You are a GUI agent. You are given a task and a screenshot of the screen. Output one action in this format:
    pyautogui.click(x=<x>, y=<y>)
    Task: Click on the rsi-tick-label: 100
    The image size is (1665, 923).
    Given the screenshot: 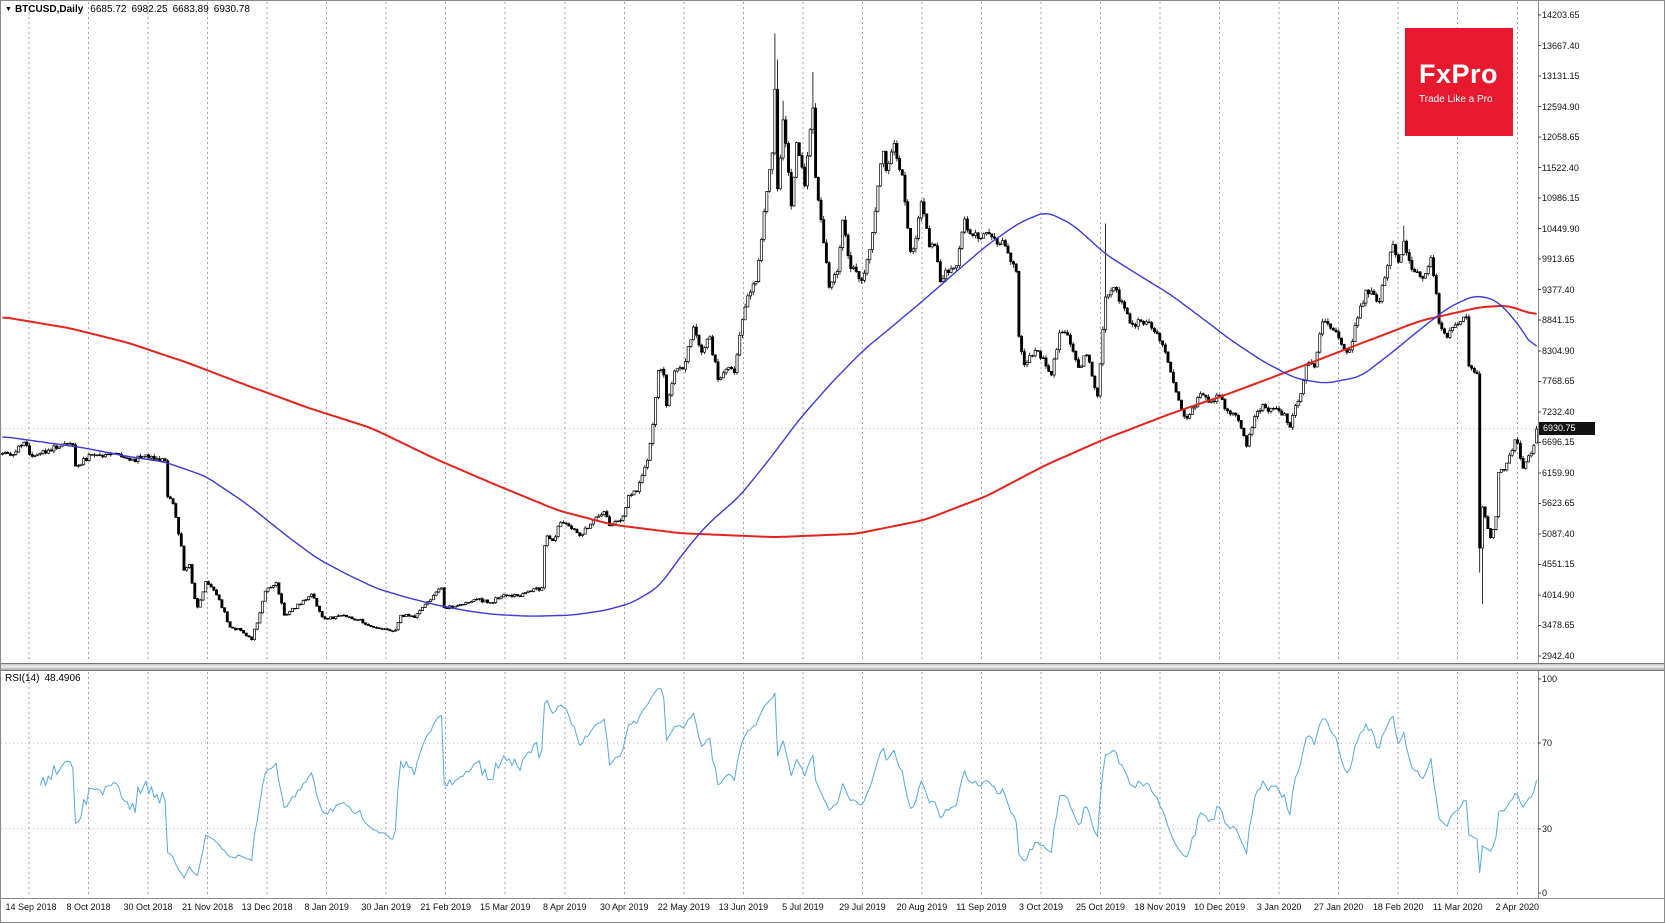 What is the action you would take?
    pyautogui.click(x=1550, y=679)
    